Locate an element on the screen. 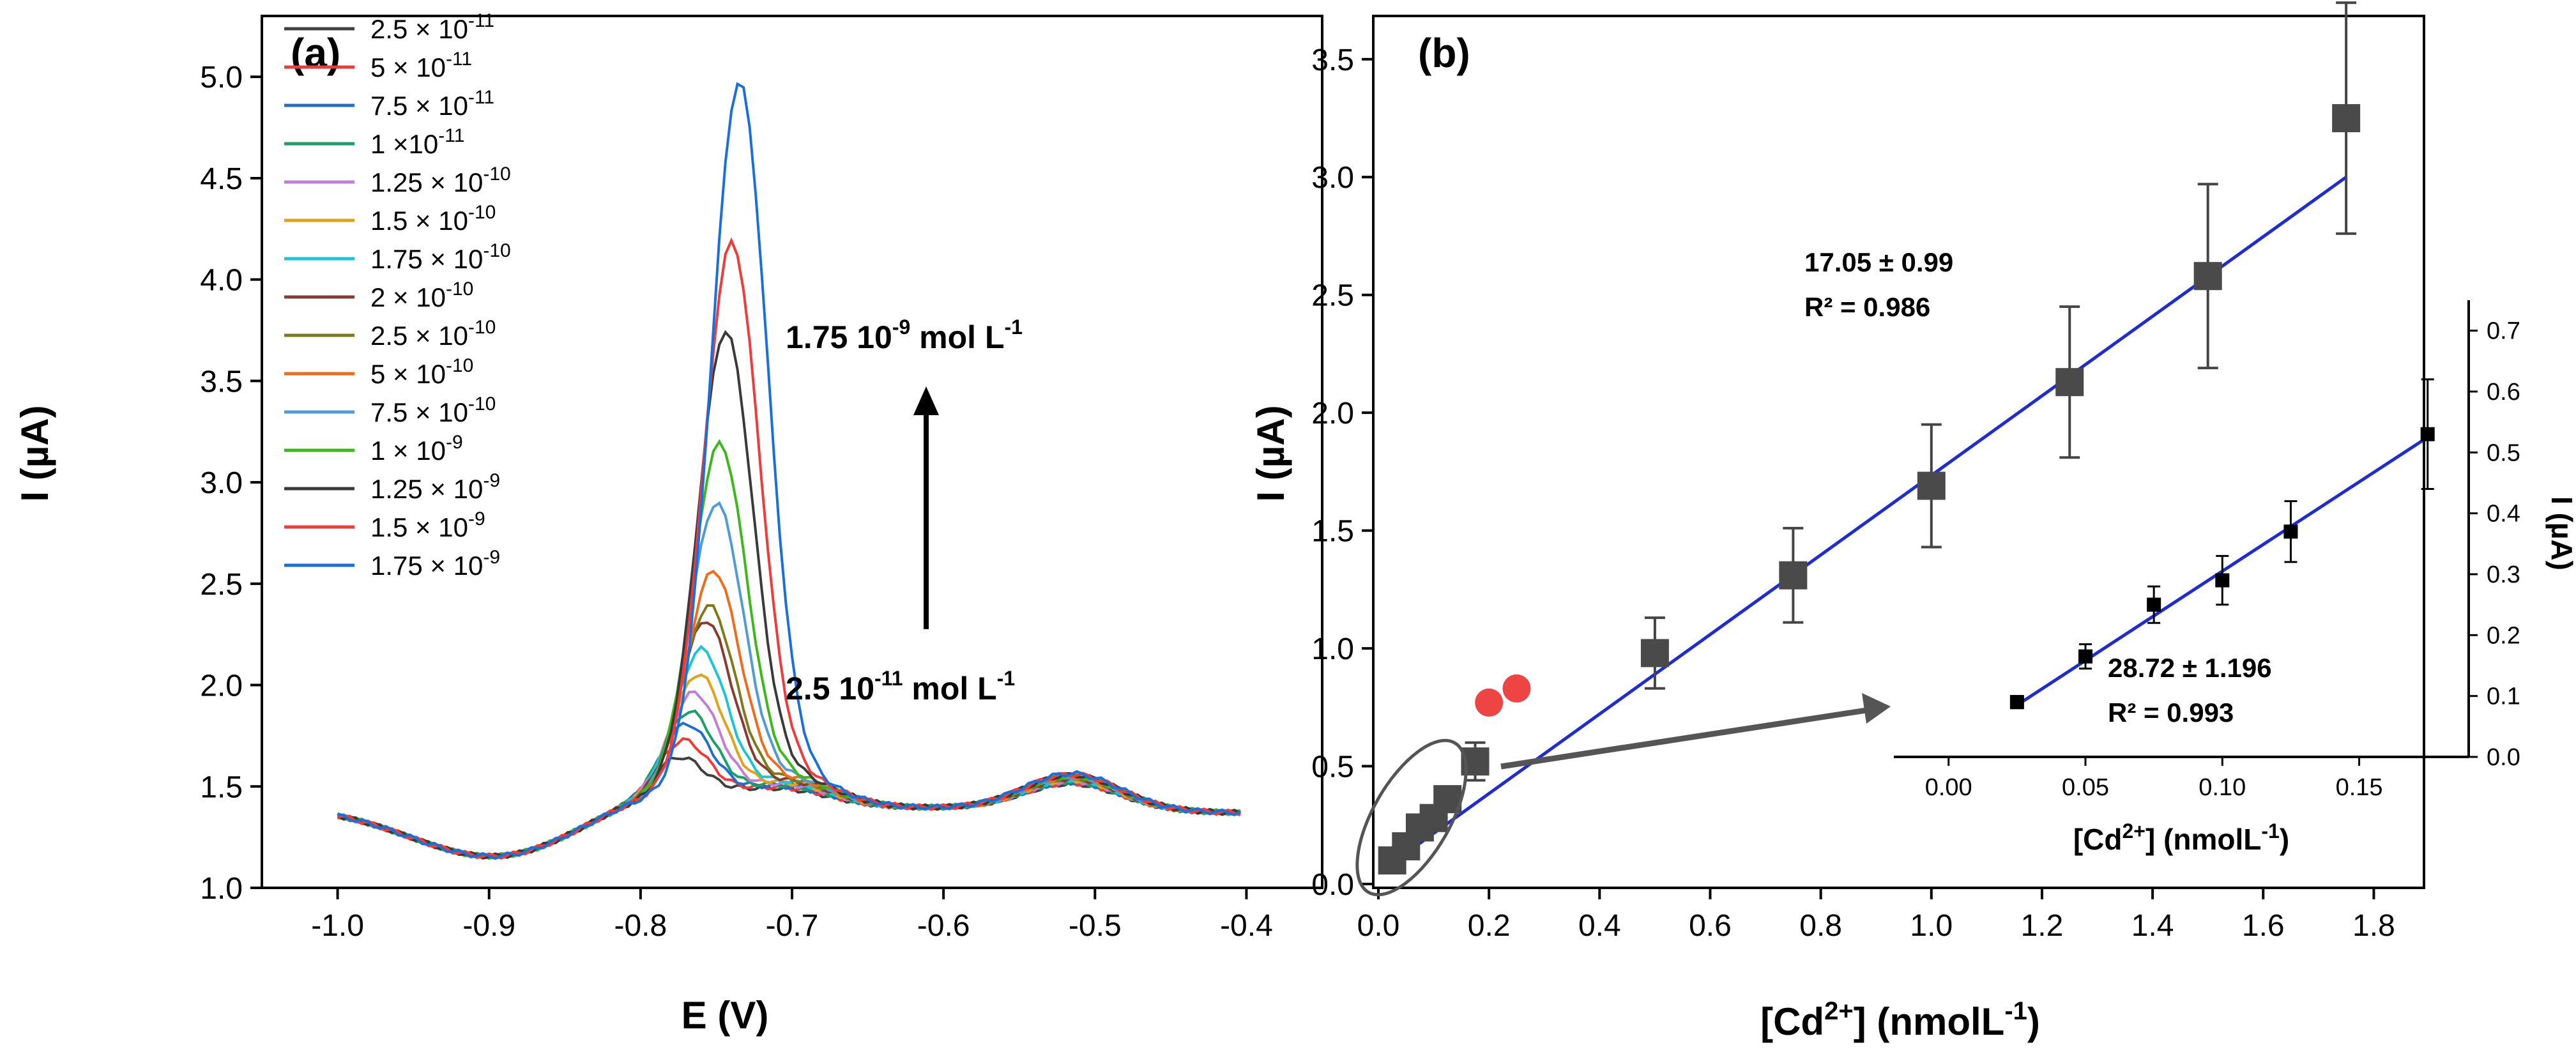 The image size is (2576, 1052). legend-entry: 1.5 × 10⁻⁹ is located at coordinates (427, 525).